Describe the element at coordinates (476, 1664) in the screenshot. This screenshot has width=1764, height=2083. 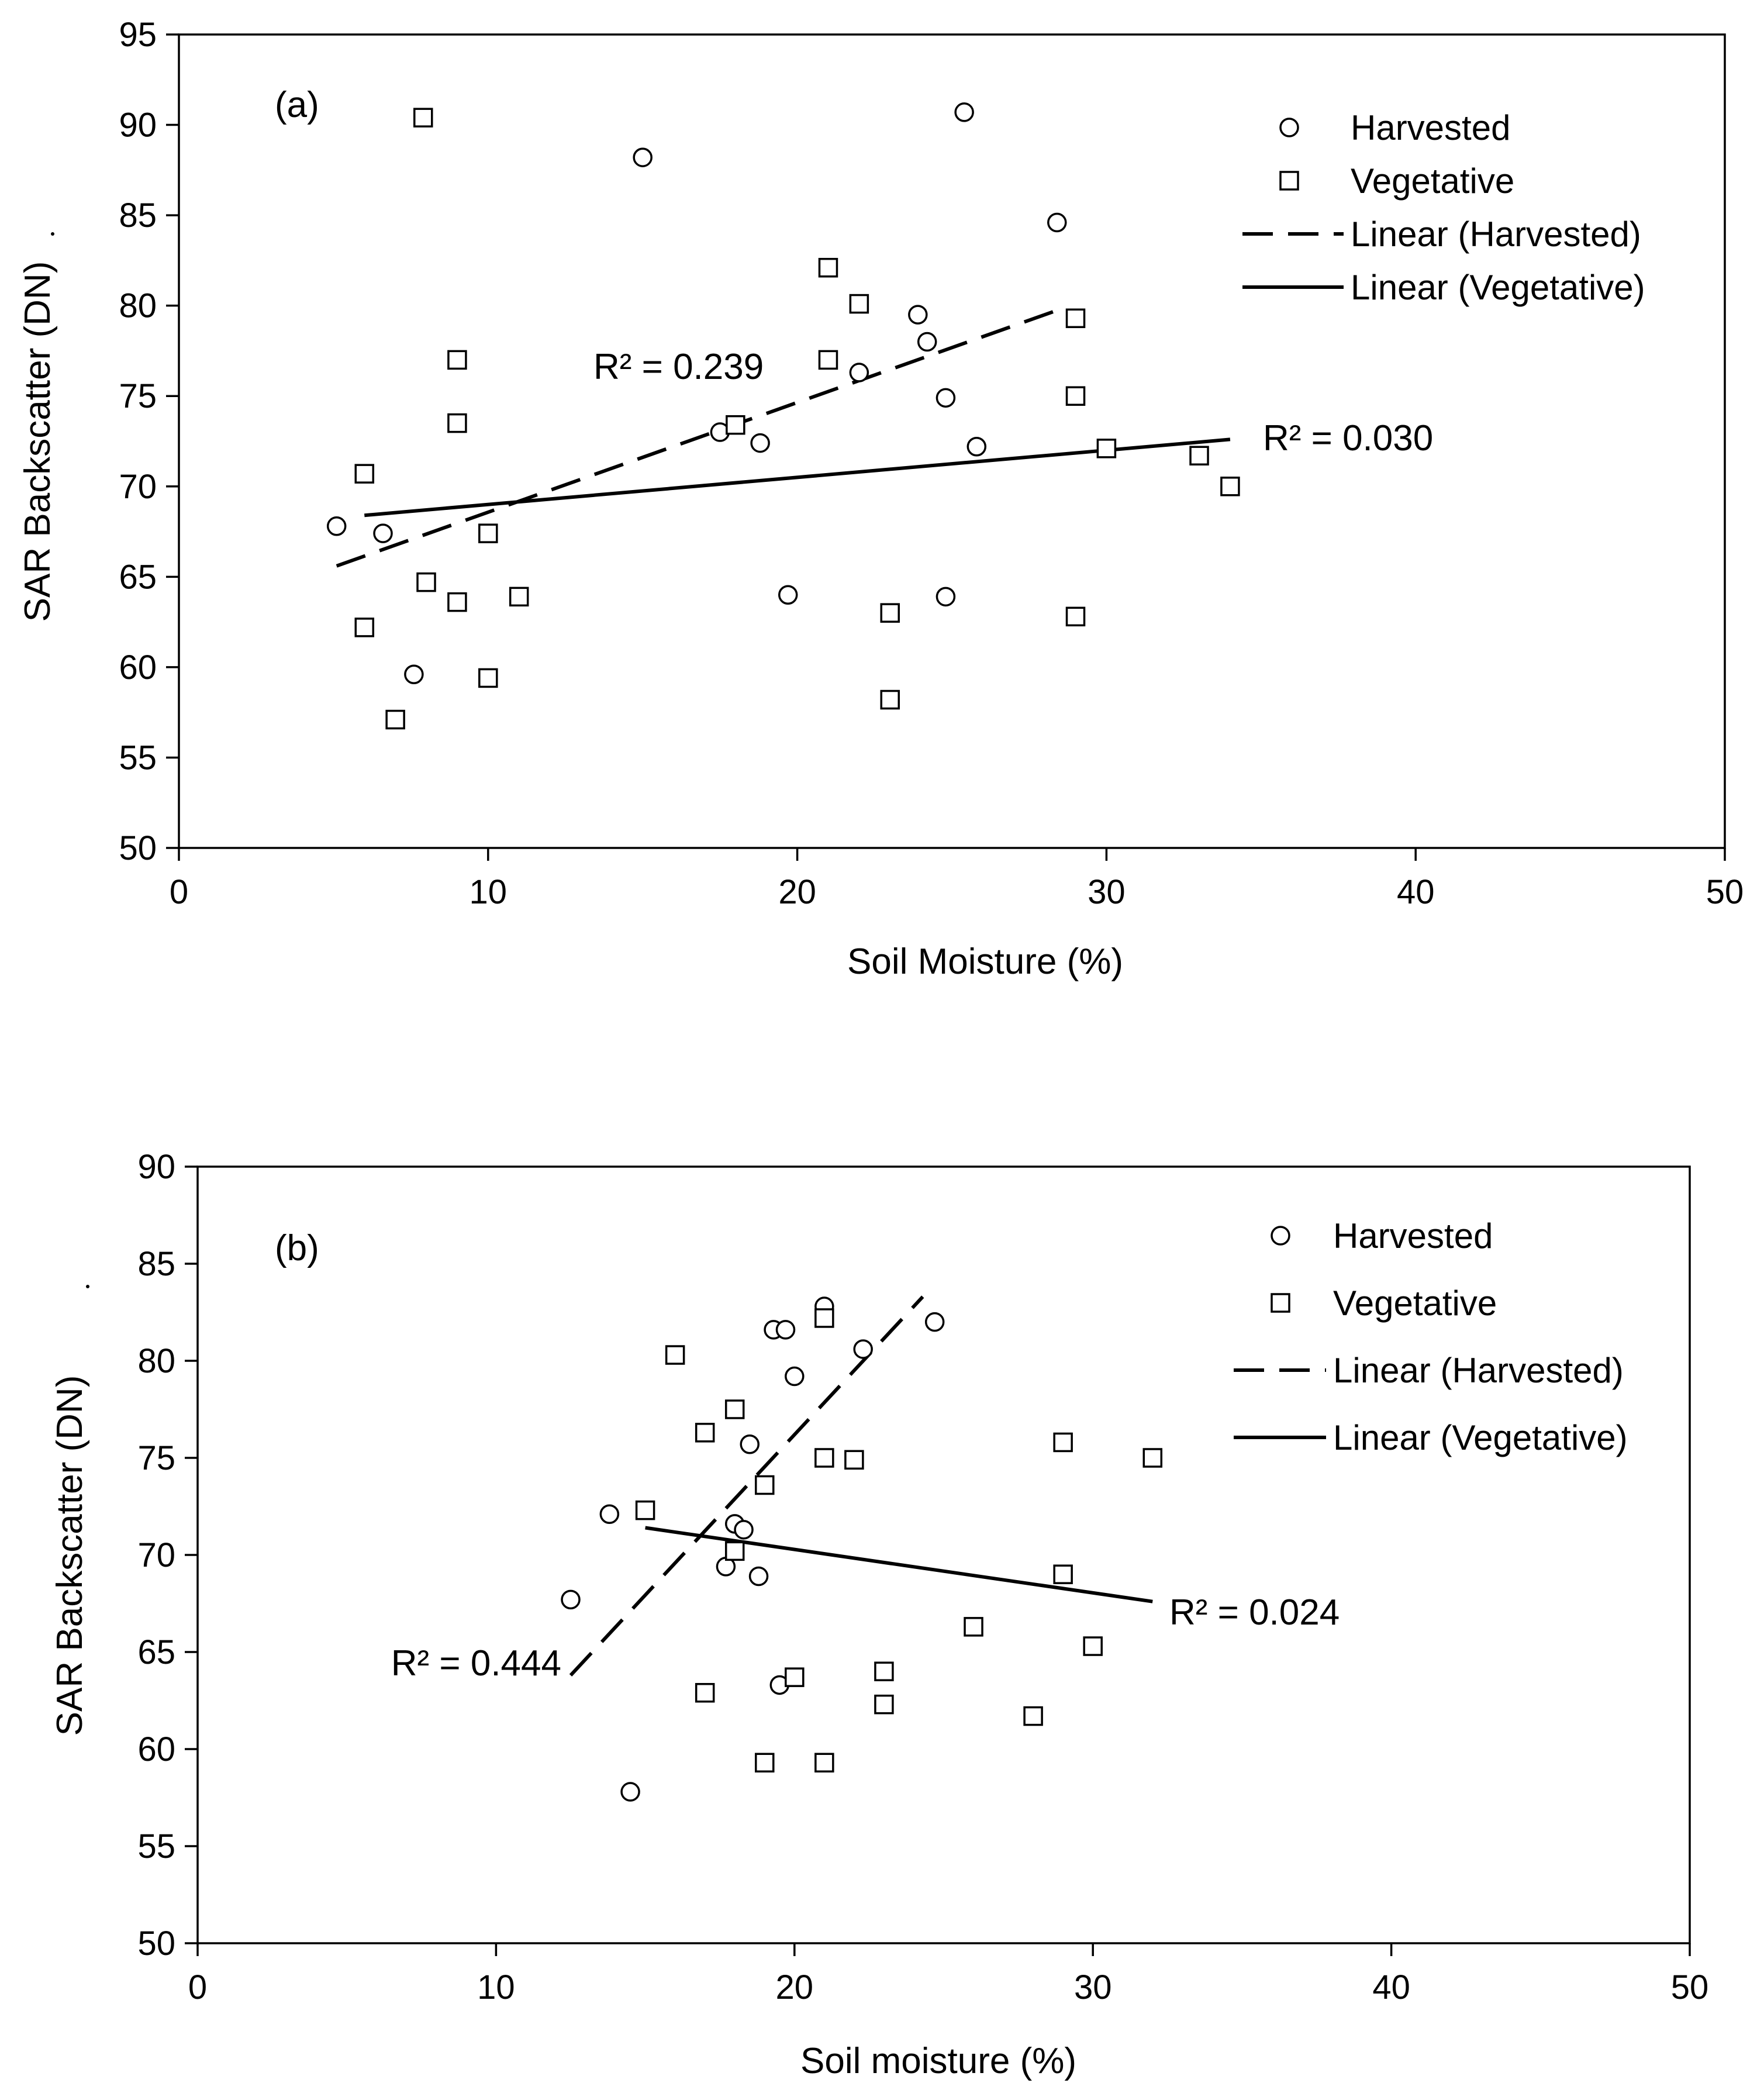
I see `r2-label-harvested: R² = 0.444` at that location.